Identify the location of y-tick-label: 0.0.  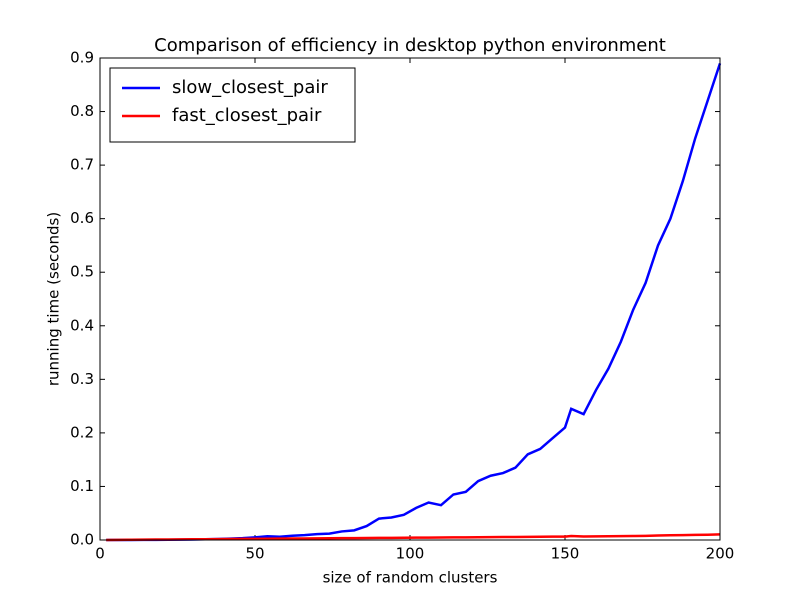
(82, 540).